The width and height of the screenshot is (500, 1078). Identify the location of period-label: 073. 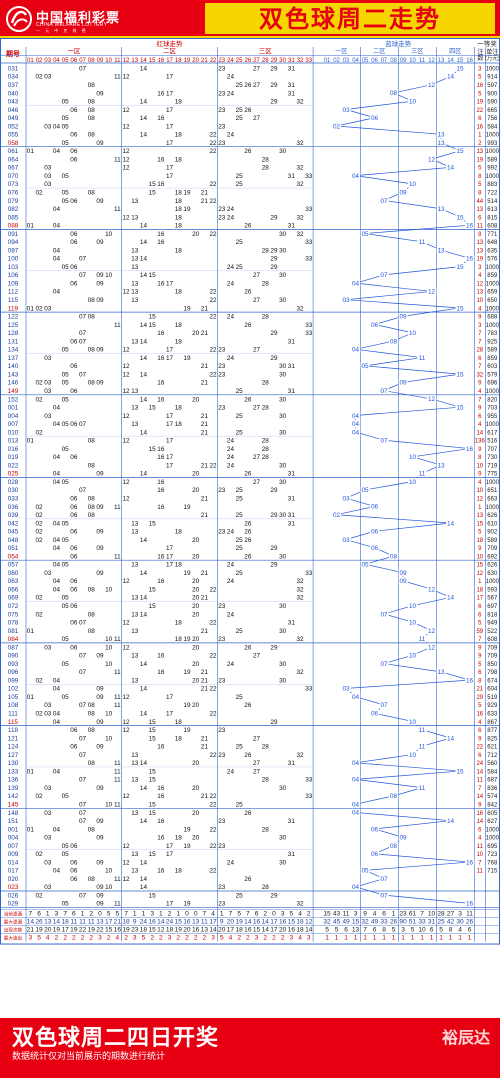
(13, 184).